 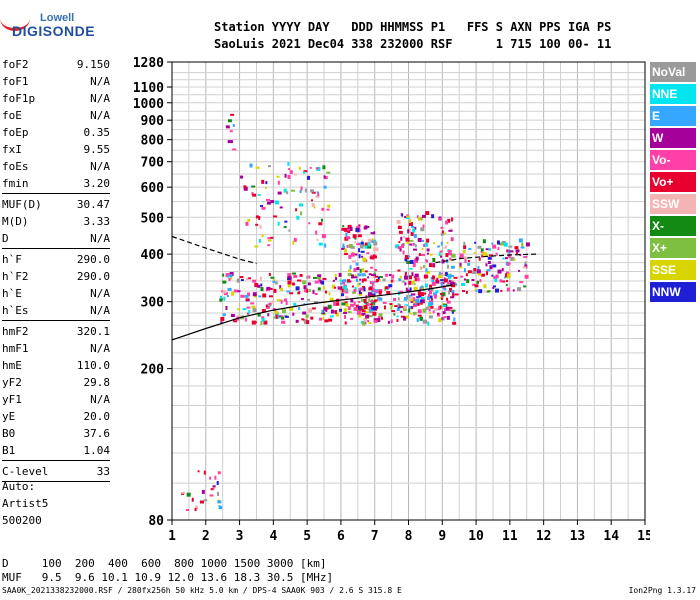 What do you see at coordinates (56, 64) in the screenshot?
I see `param-row: foF2 9.150` at bounding box center [56, 64].